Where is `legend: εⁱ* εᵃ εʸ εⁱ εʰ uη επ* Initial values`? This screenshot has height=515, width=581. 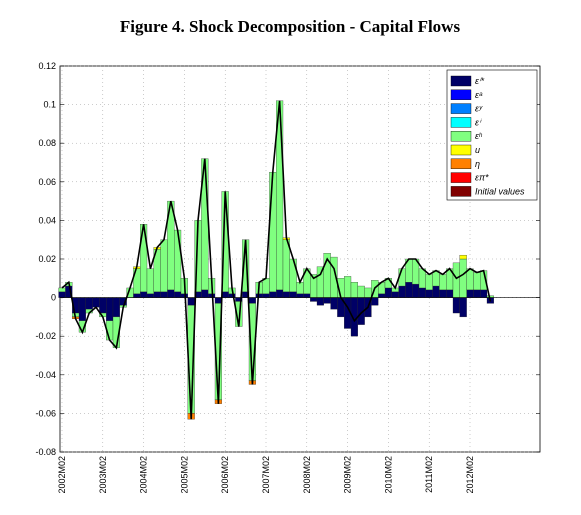 legend: εⁱ* εᵃ εʸ εⁱ εʰ uη επ* Initial values is located at coordinates (492, 135).